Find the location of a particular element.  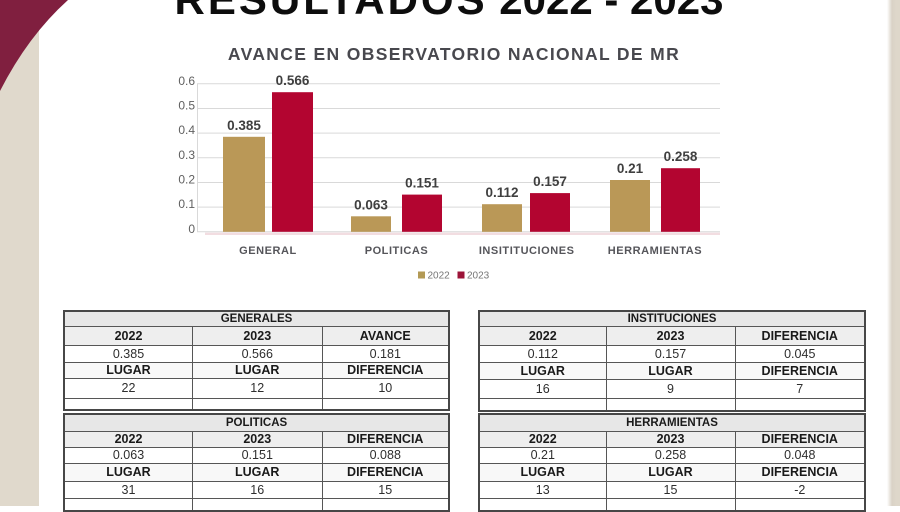

svg-text: 0.1 is located at coordinates (186, 204).